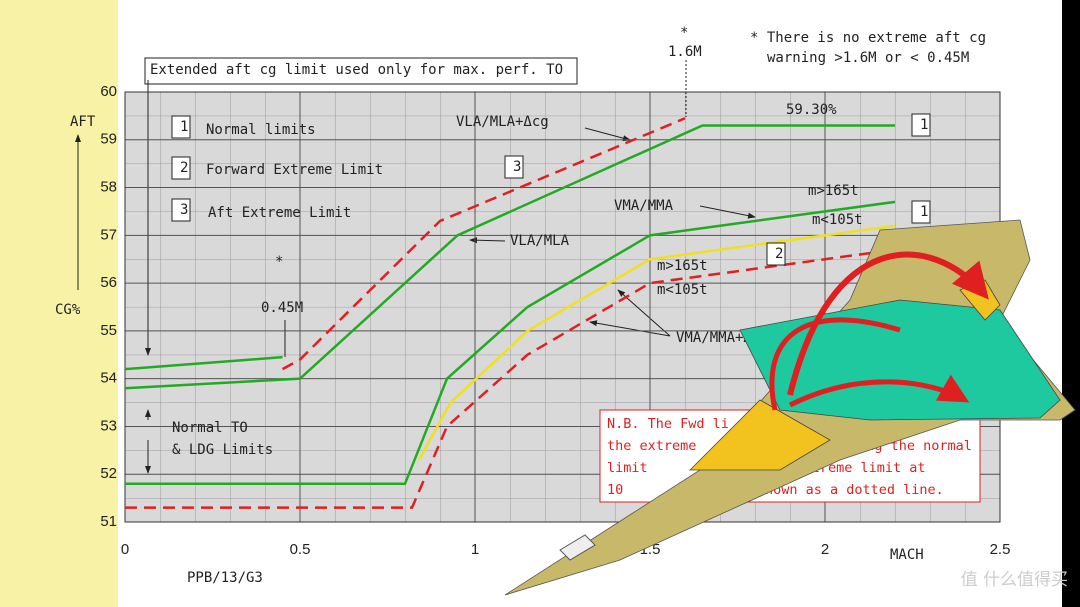  Describe the element at coordinates (627, 468) in the screenshot. I see `note-line: limit` at that location.